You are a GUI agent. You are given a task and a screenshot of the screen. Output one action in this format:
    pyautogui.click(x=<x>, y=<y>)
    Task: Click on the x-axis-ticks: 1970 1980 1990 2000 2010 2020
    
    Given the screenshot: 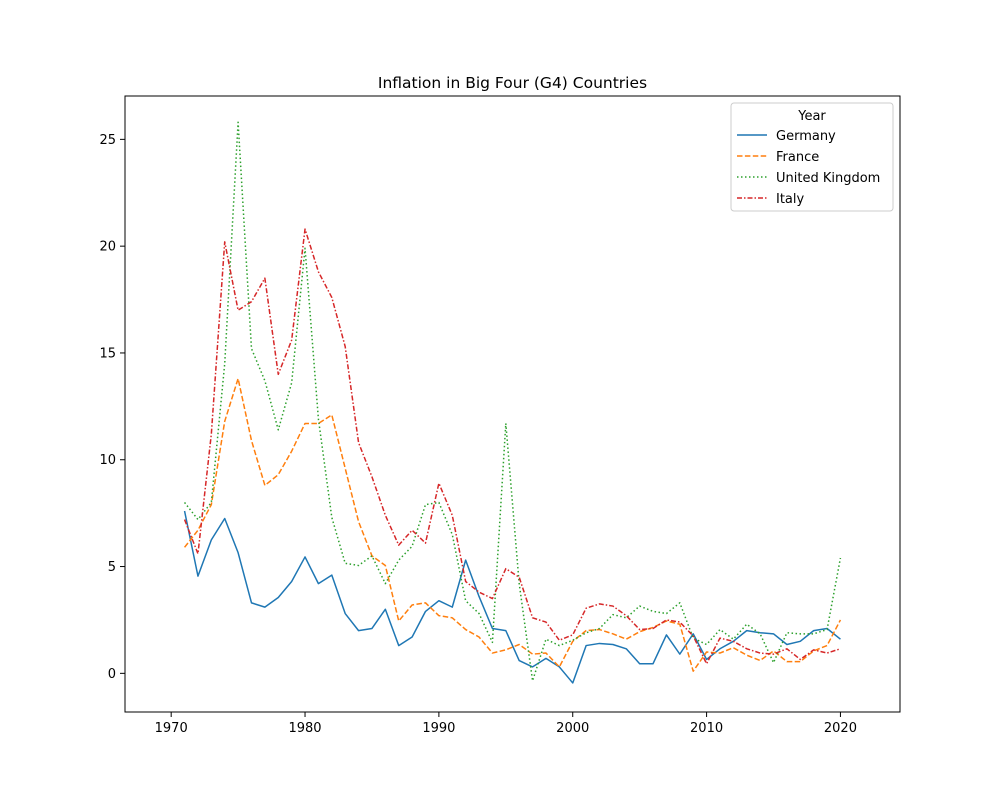 What is the action you would take?
    pyautogui.click(x=506, y=724)
    